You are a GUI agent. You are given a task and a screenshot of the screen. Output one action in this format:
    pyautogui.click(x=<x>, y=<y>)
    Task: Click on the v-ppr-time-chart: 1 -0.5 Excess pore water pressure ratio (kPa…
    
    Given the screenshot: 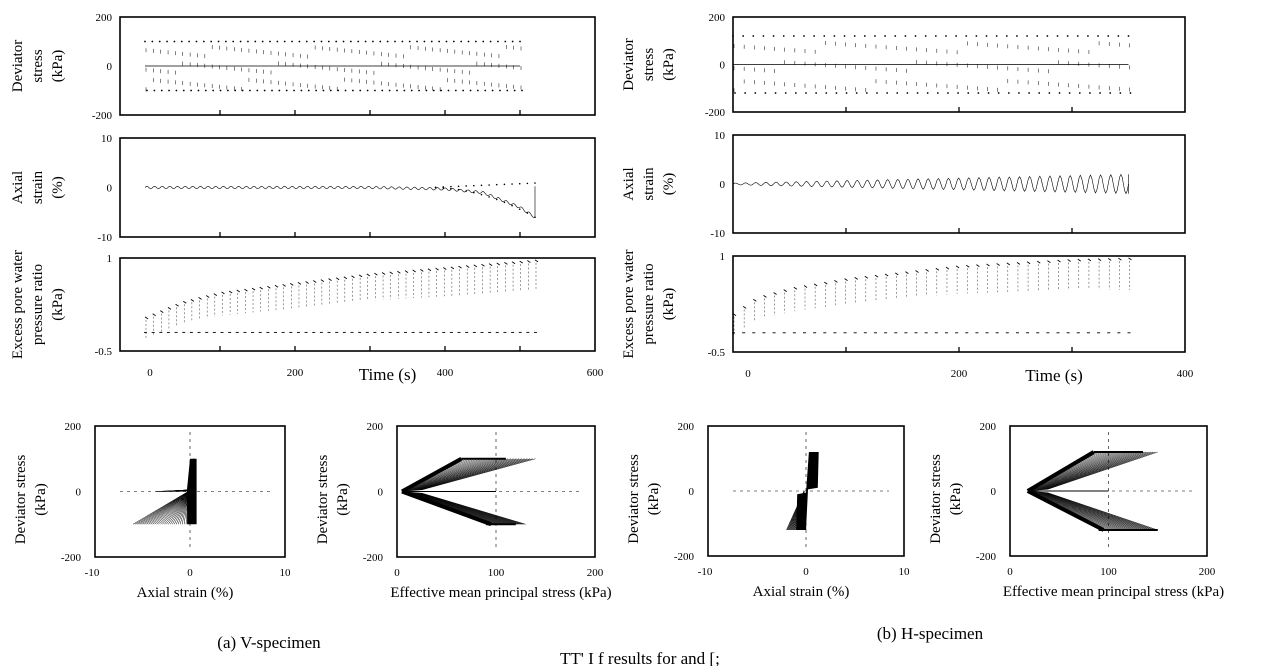 What is the action you would take?
    pyautogui.click(x=307, y=317)
    